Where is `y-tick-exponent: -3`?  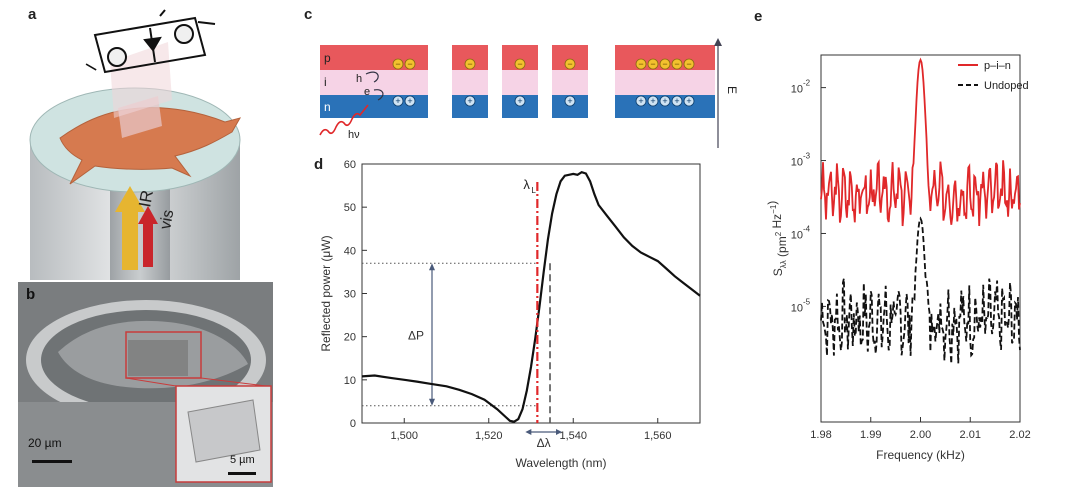
y-tick-exponent: -3 is located at coordinates (807, 156).